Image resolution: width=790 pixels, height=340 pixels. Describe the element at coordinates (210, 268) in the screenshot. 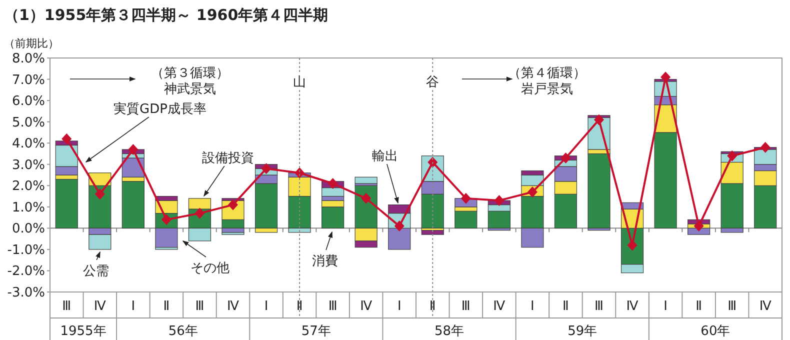

I see `series-label: その他` at that location.